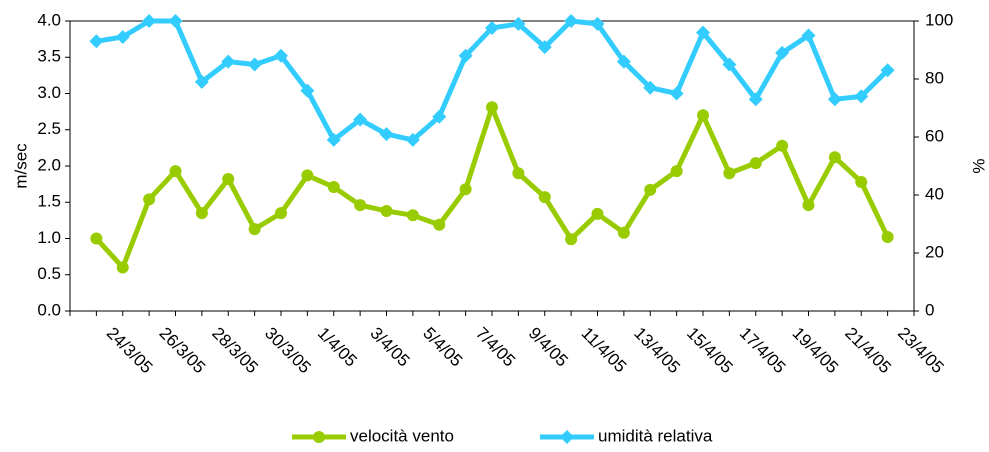  What do you see at coordinates (442, 347) in the screenshot?
I see `x-tick-label: 5/4/05` at bounding box center [442, 347].